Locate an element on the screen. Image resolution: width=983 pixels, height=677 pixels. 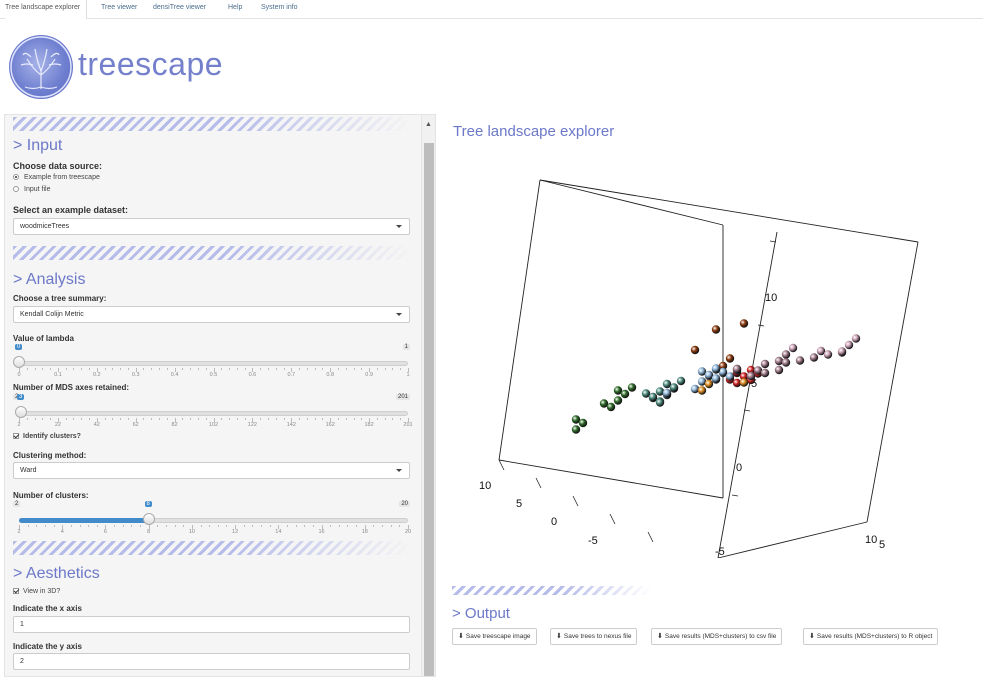
axis-tick-label: 5 is located at coordinates (754, 384).